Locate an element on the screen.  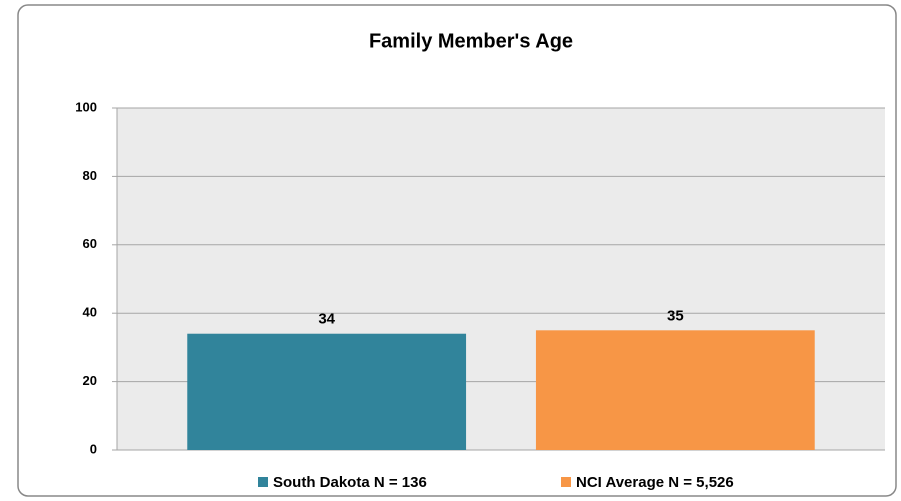
data-label: 35 is located at coordinates (675, 315).